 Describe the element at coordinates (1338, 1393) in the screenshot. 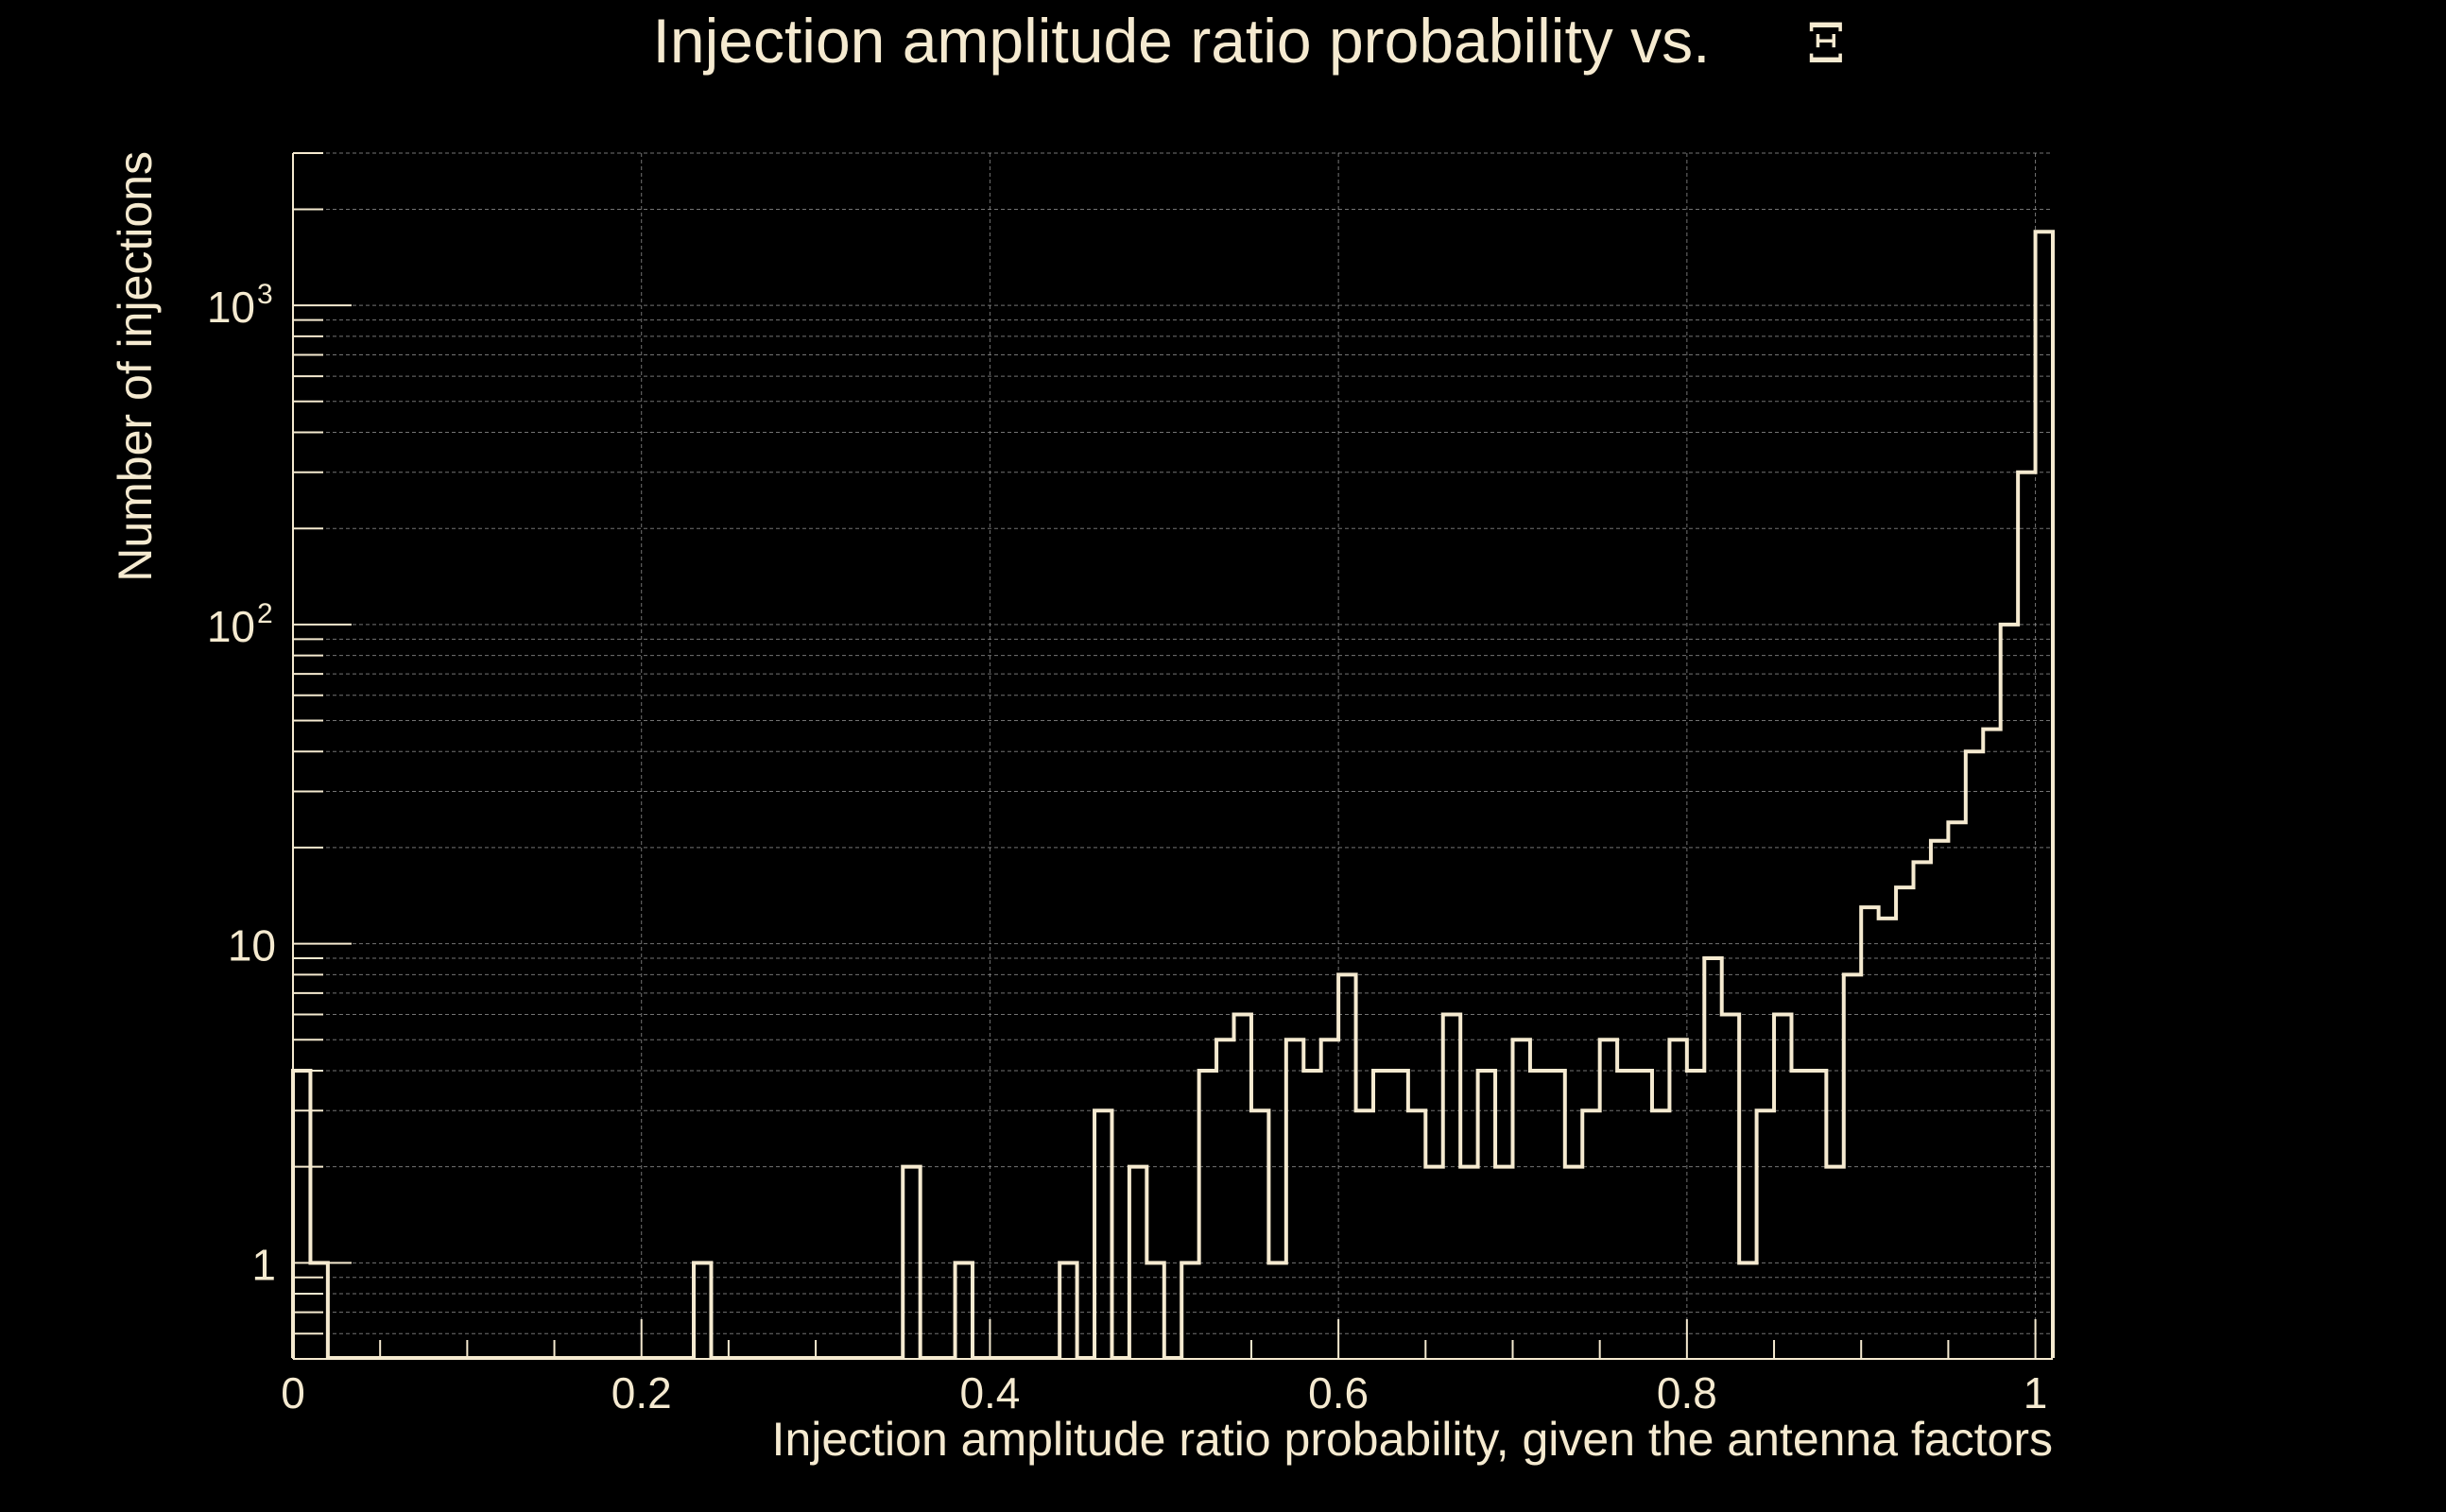

I see `x-tick-label: 0.6` at that location.